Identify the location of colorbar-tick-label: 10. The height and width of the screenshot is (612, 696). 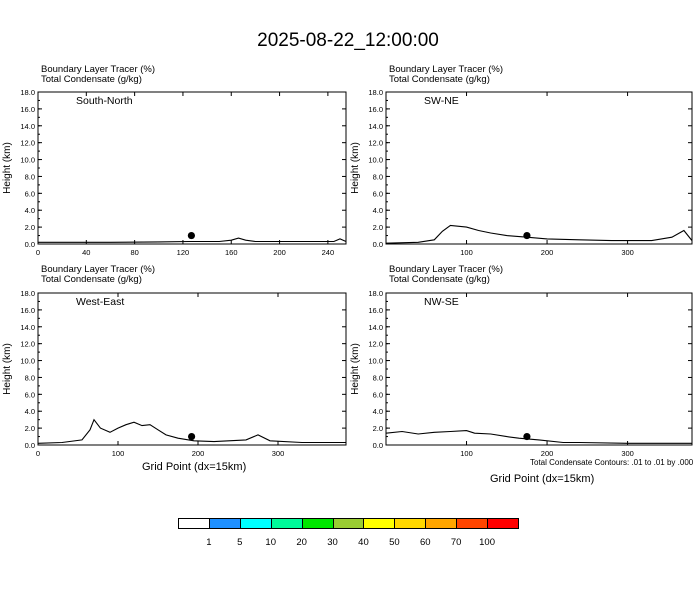
(271, 542).